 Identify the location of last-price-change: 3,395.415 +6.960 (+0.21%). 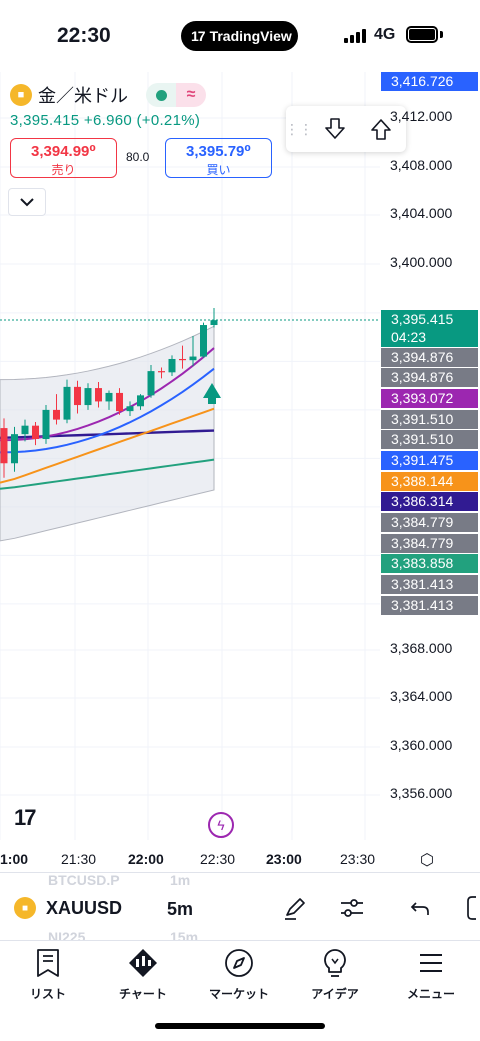
(105, 120).